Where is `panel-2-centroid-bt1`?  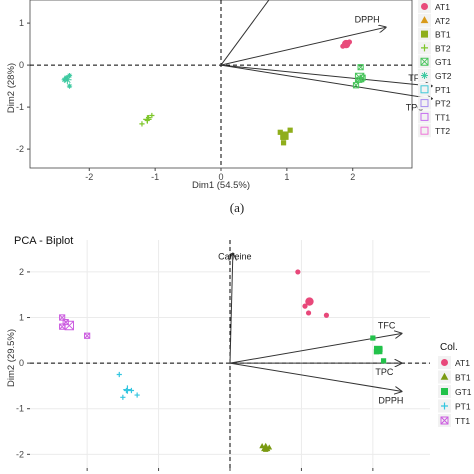 panel-2-centroid-bt1 is located at coordinates (266, 447).